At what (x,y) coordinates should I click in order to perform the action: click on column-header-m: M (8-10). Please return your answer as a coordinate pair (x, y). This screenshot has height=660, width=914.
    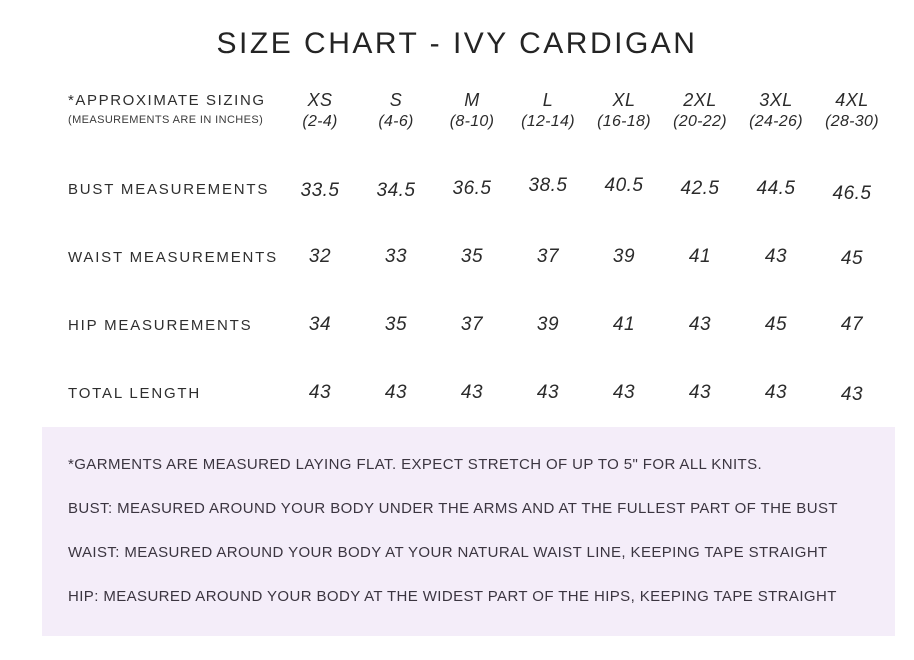
    Looking at the image, I should click on (472, 109).